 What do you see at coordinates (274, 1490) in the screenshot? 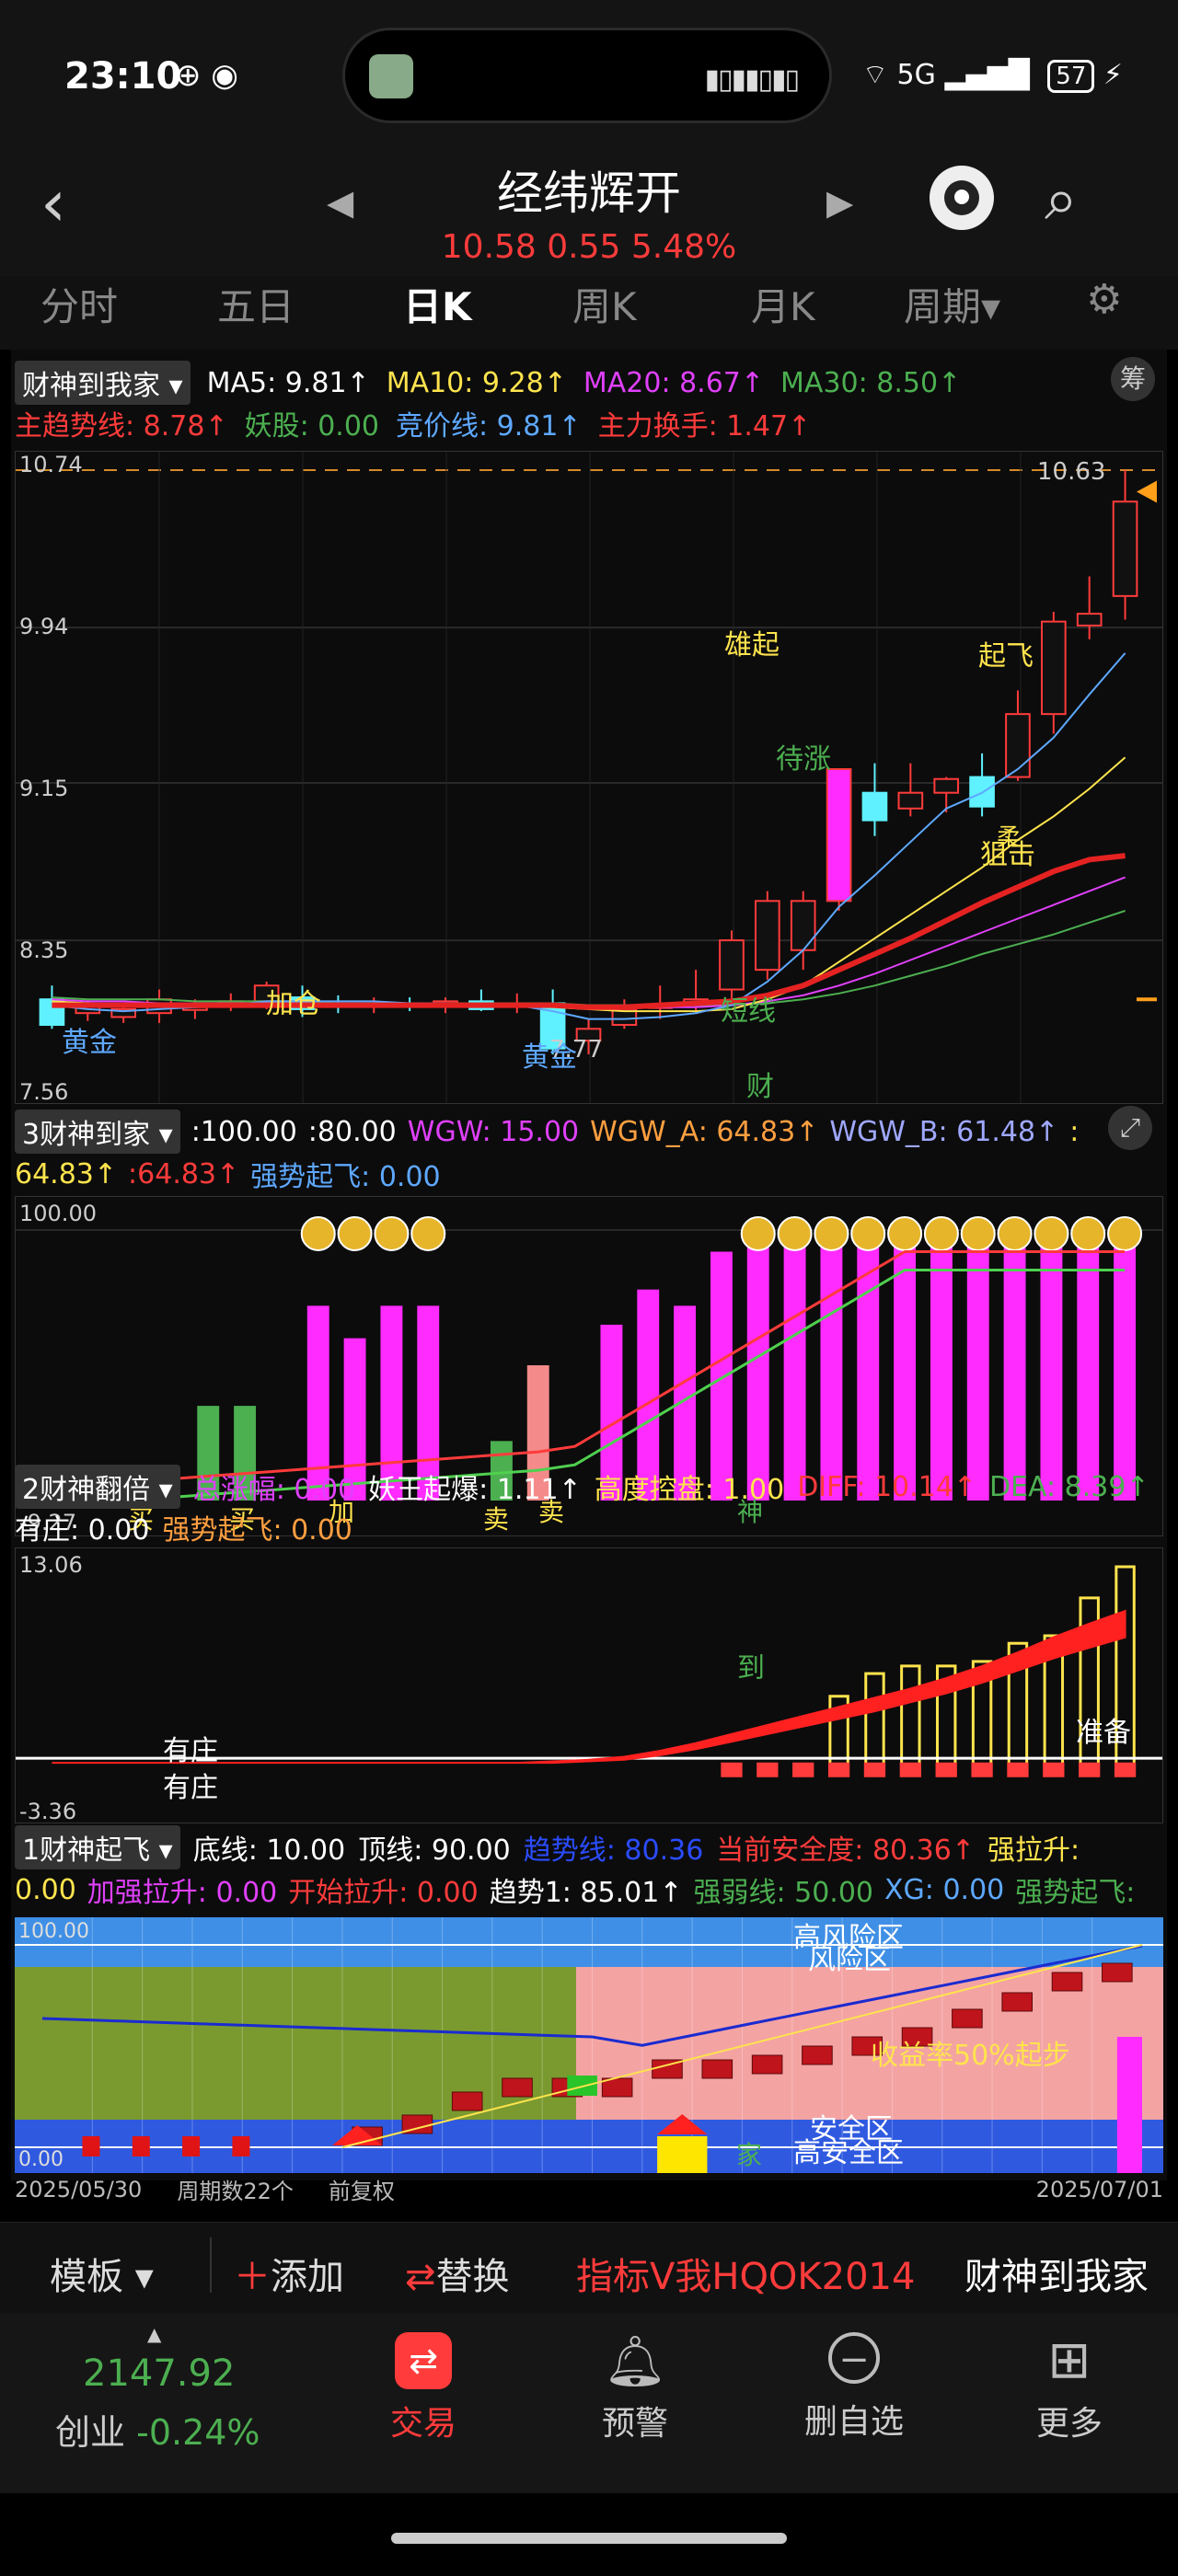
I see `sub2-total-rise: 总涨幅: 0.00` at bounding box center [274, 1490].